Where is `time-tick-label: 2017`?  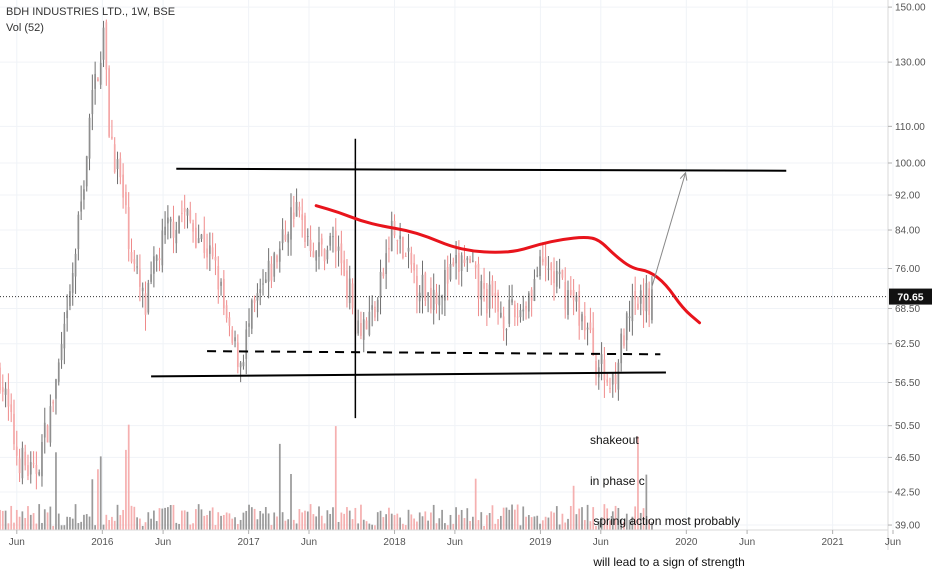
time-tick-label: 2017 is located at coordinates (249, 542).